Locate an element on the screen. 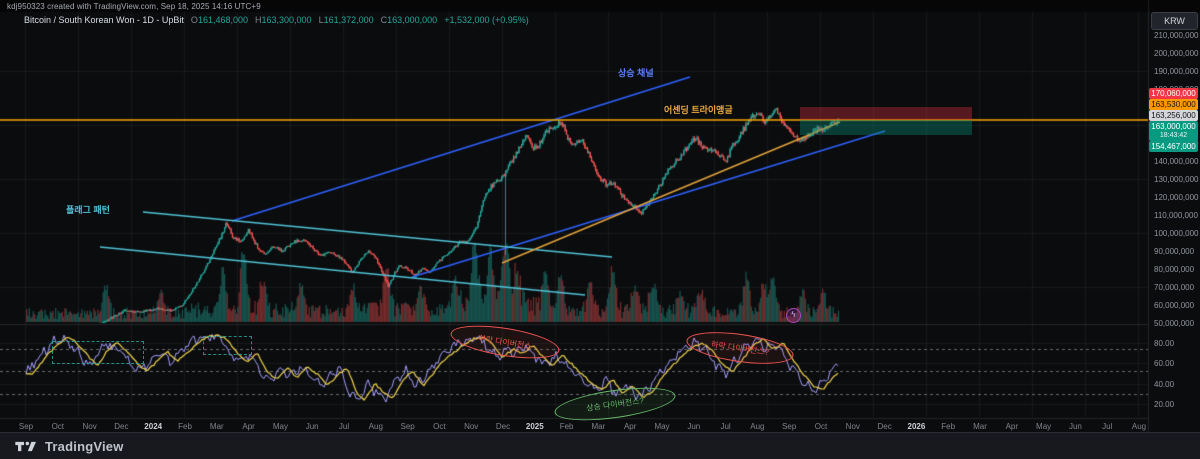  open-value: 161,468,000 is located at coordinates (222, 20).